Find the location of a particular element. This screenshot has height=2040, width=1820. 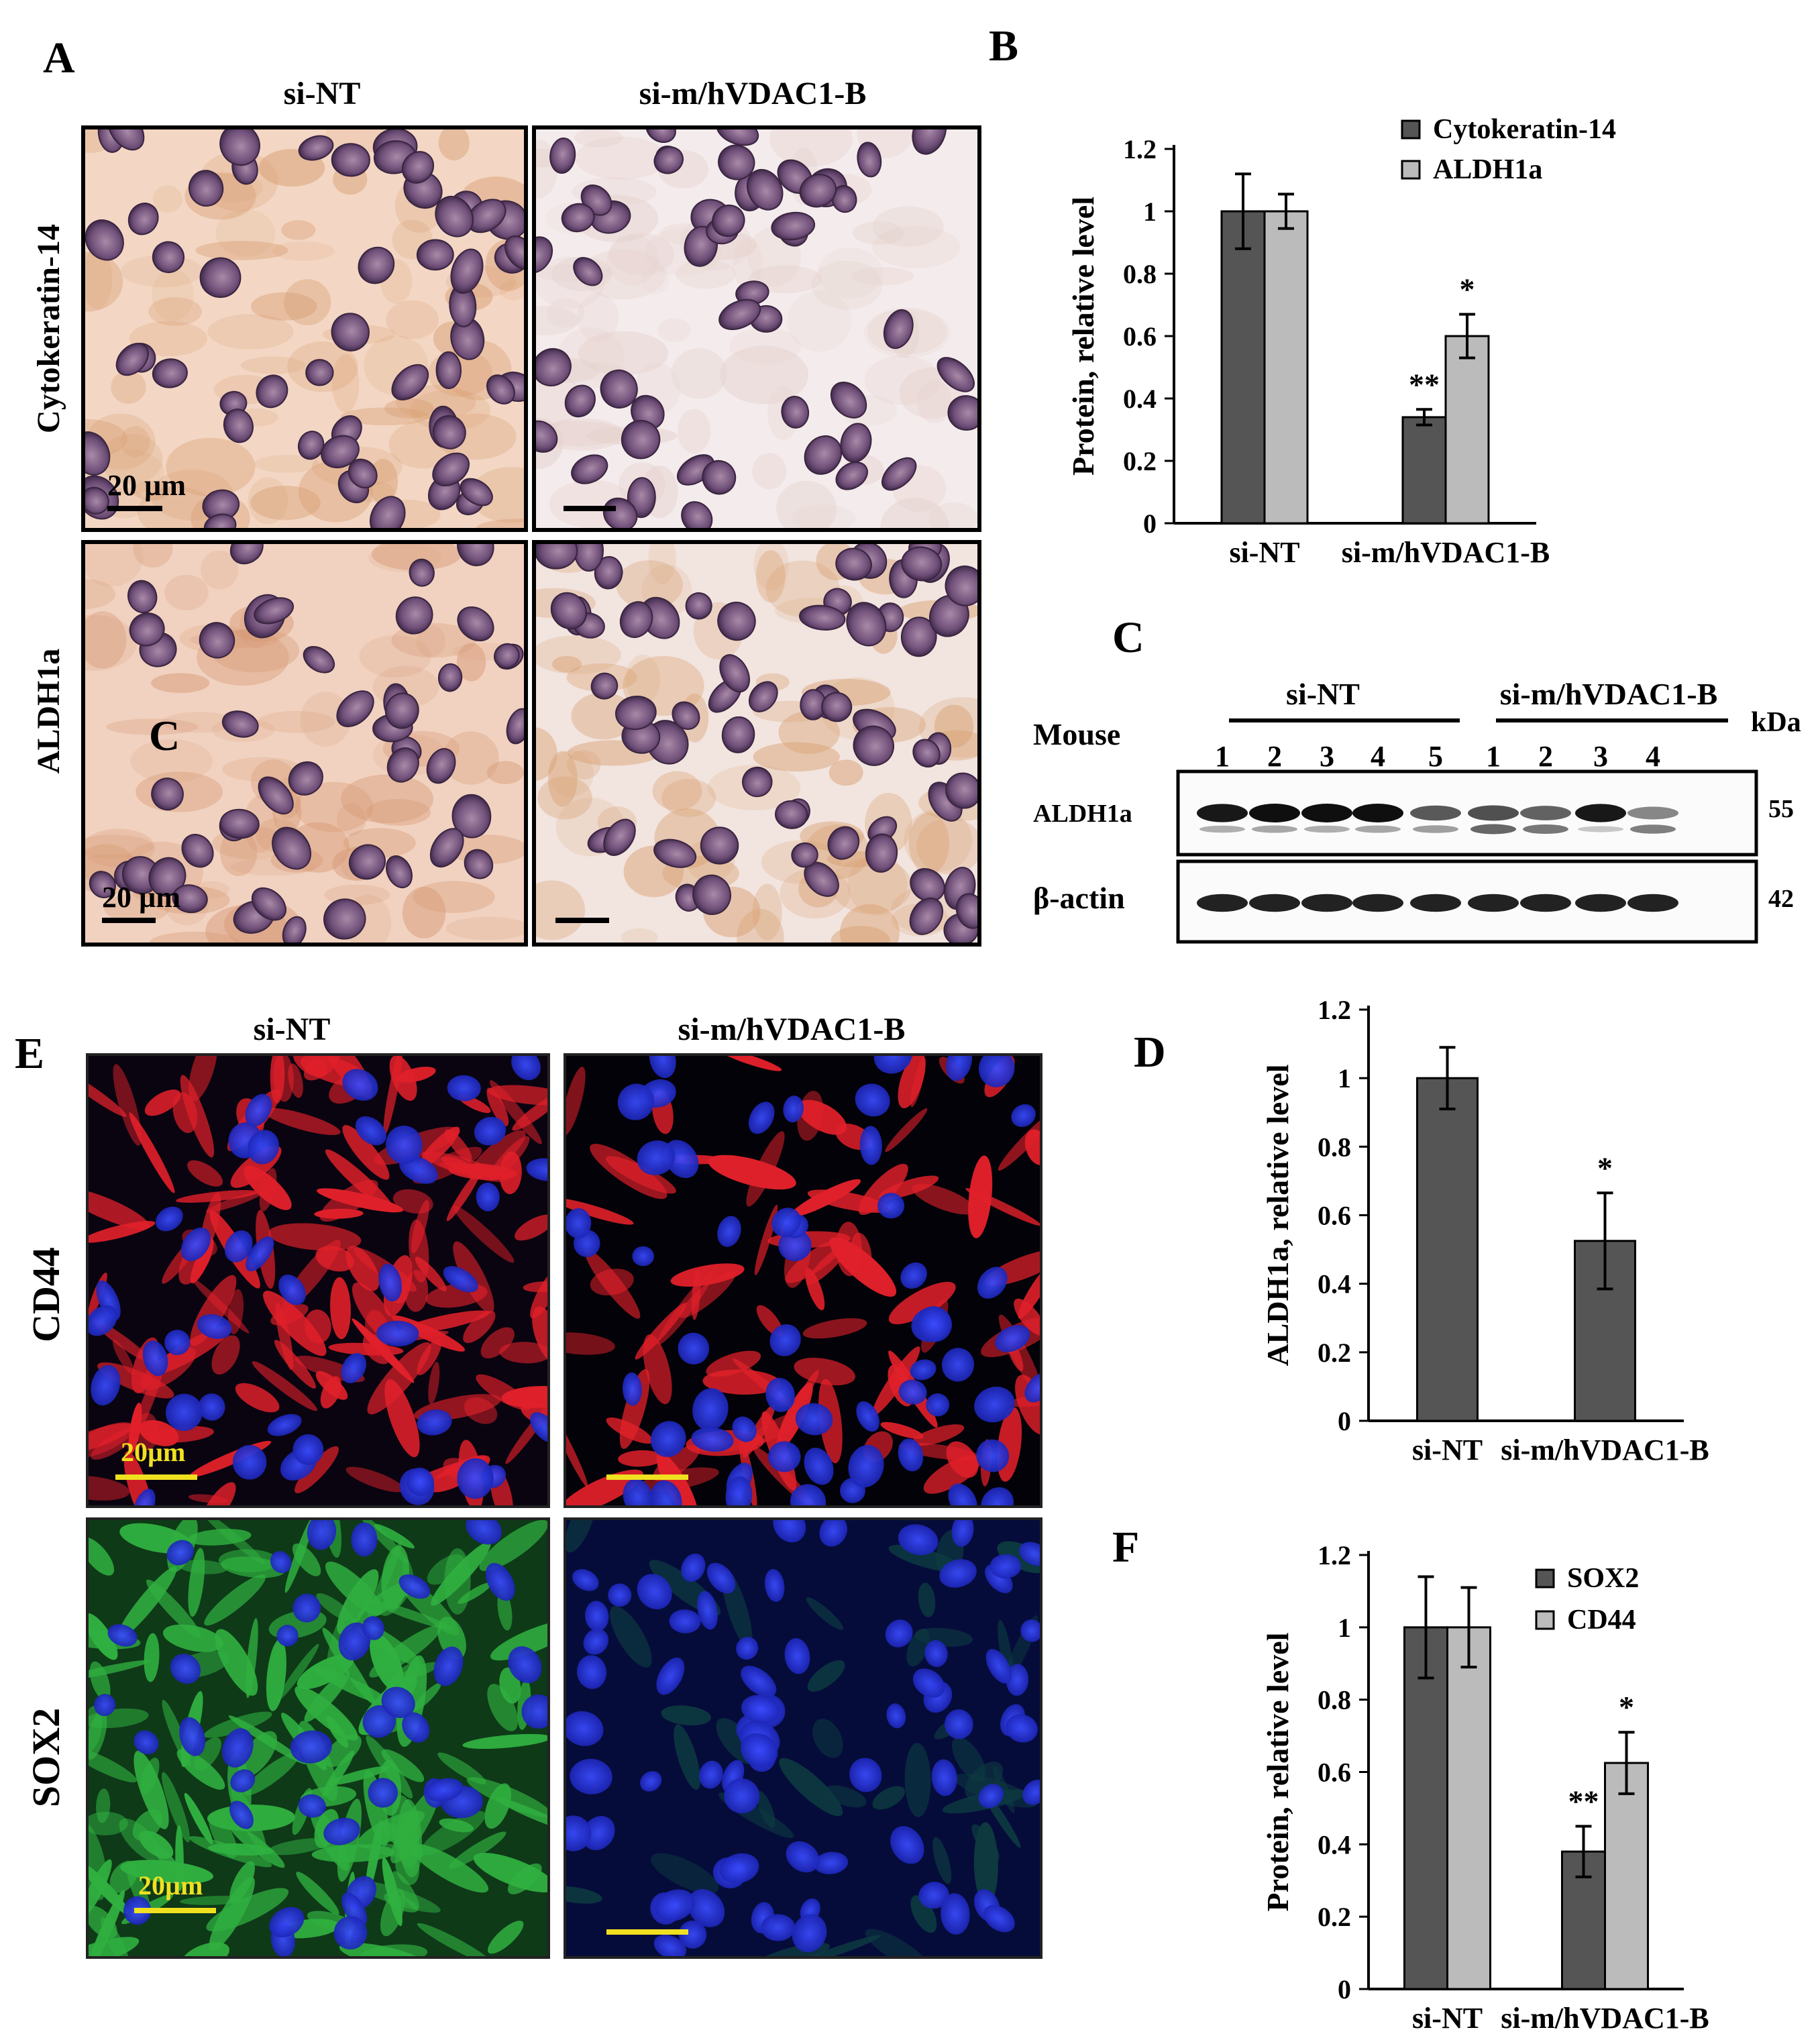

x-tick-label: si-m/hVDAC1-B is located at coordinates (1605, 2018).